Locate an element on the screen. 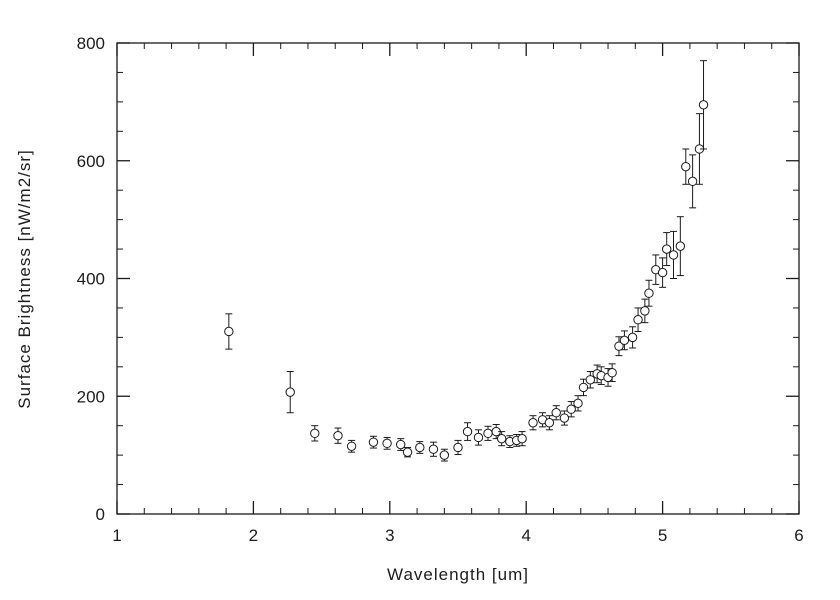  y-tick-label: 0 is located at coordinates (100, 514).